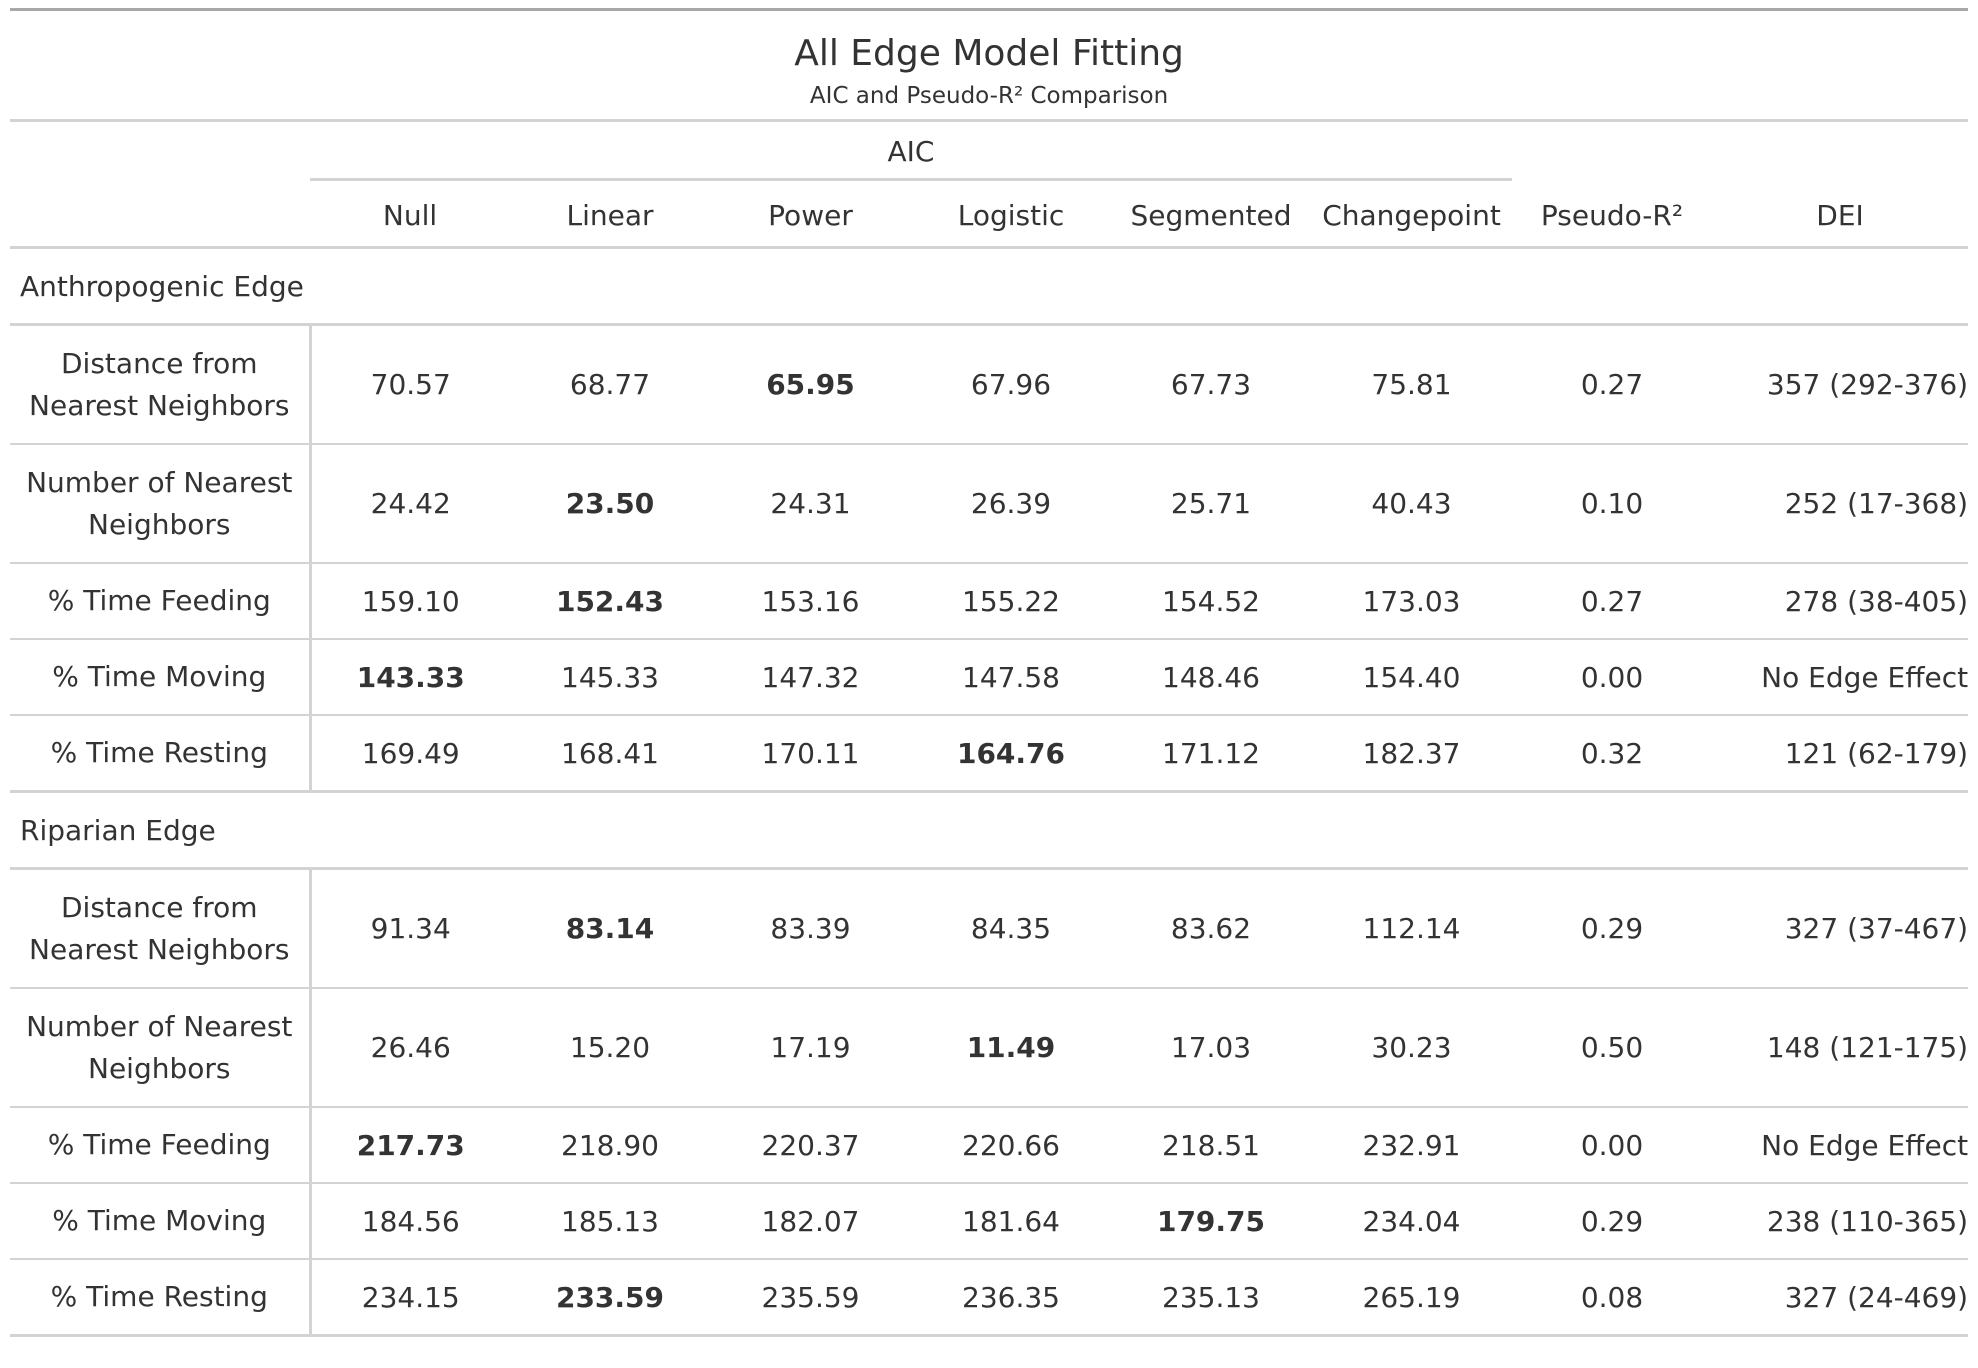 This screenshot has width=1978, height=1368. I want to click on cell-pseudo-r: 0.32, so click(1612, 754).